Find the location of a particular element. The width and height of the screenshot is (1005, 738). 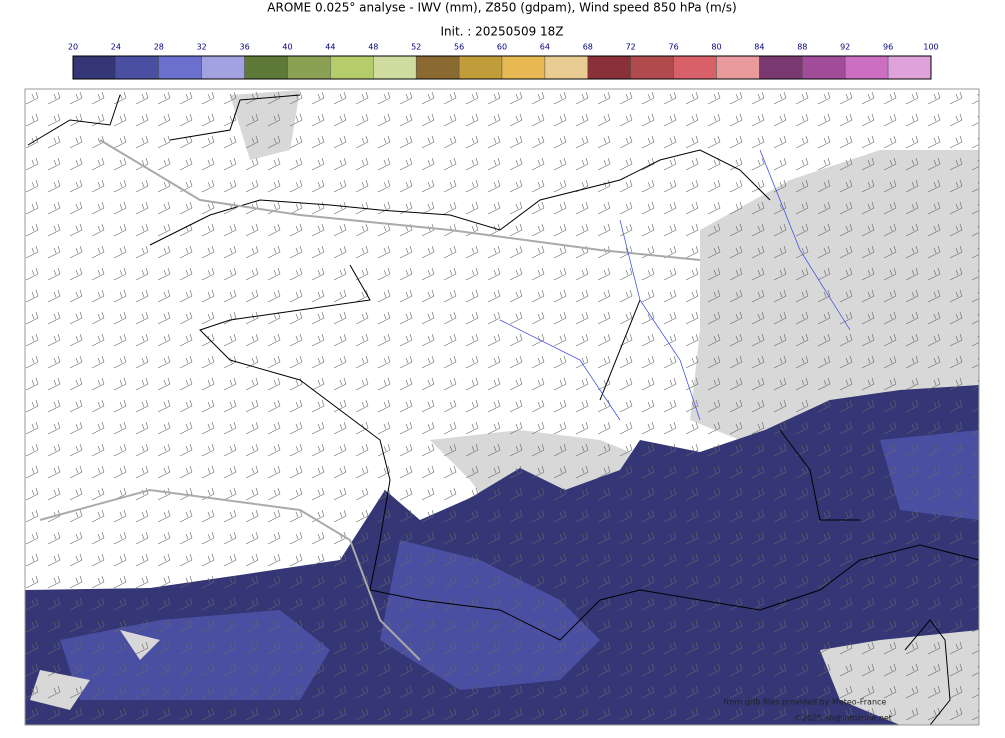

colorbar-tick-label: 80 is located at coordinates (716, 47).